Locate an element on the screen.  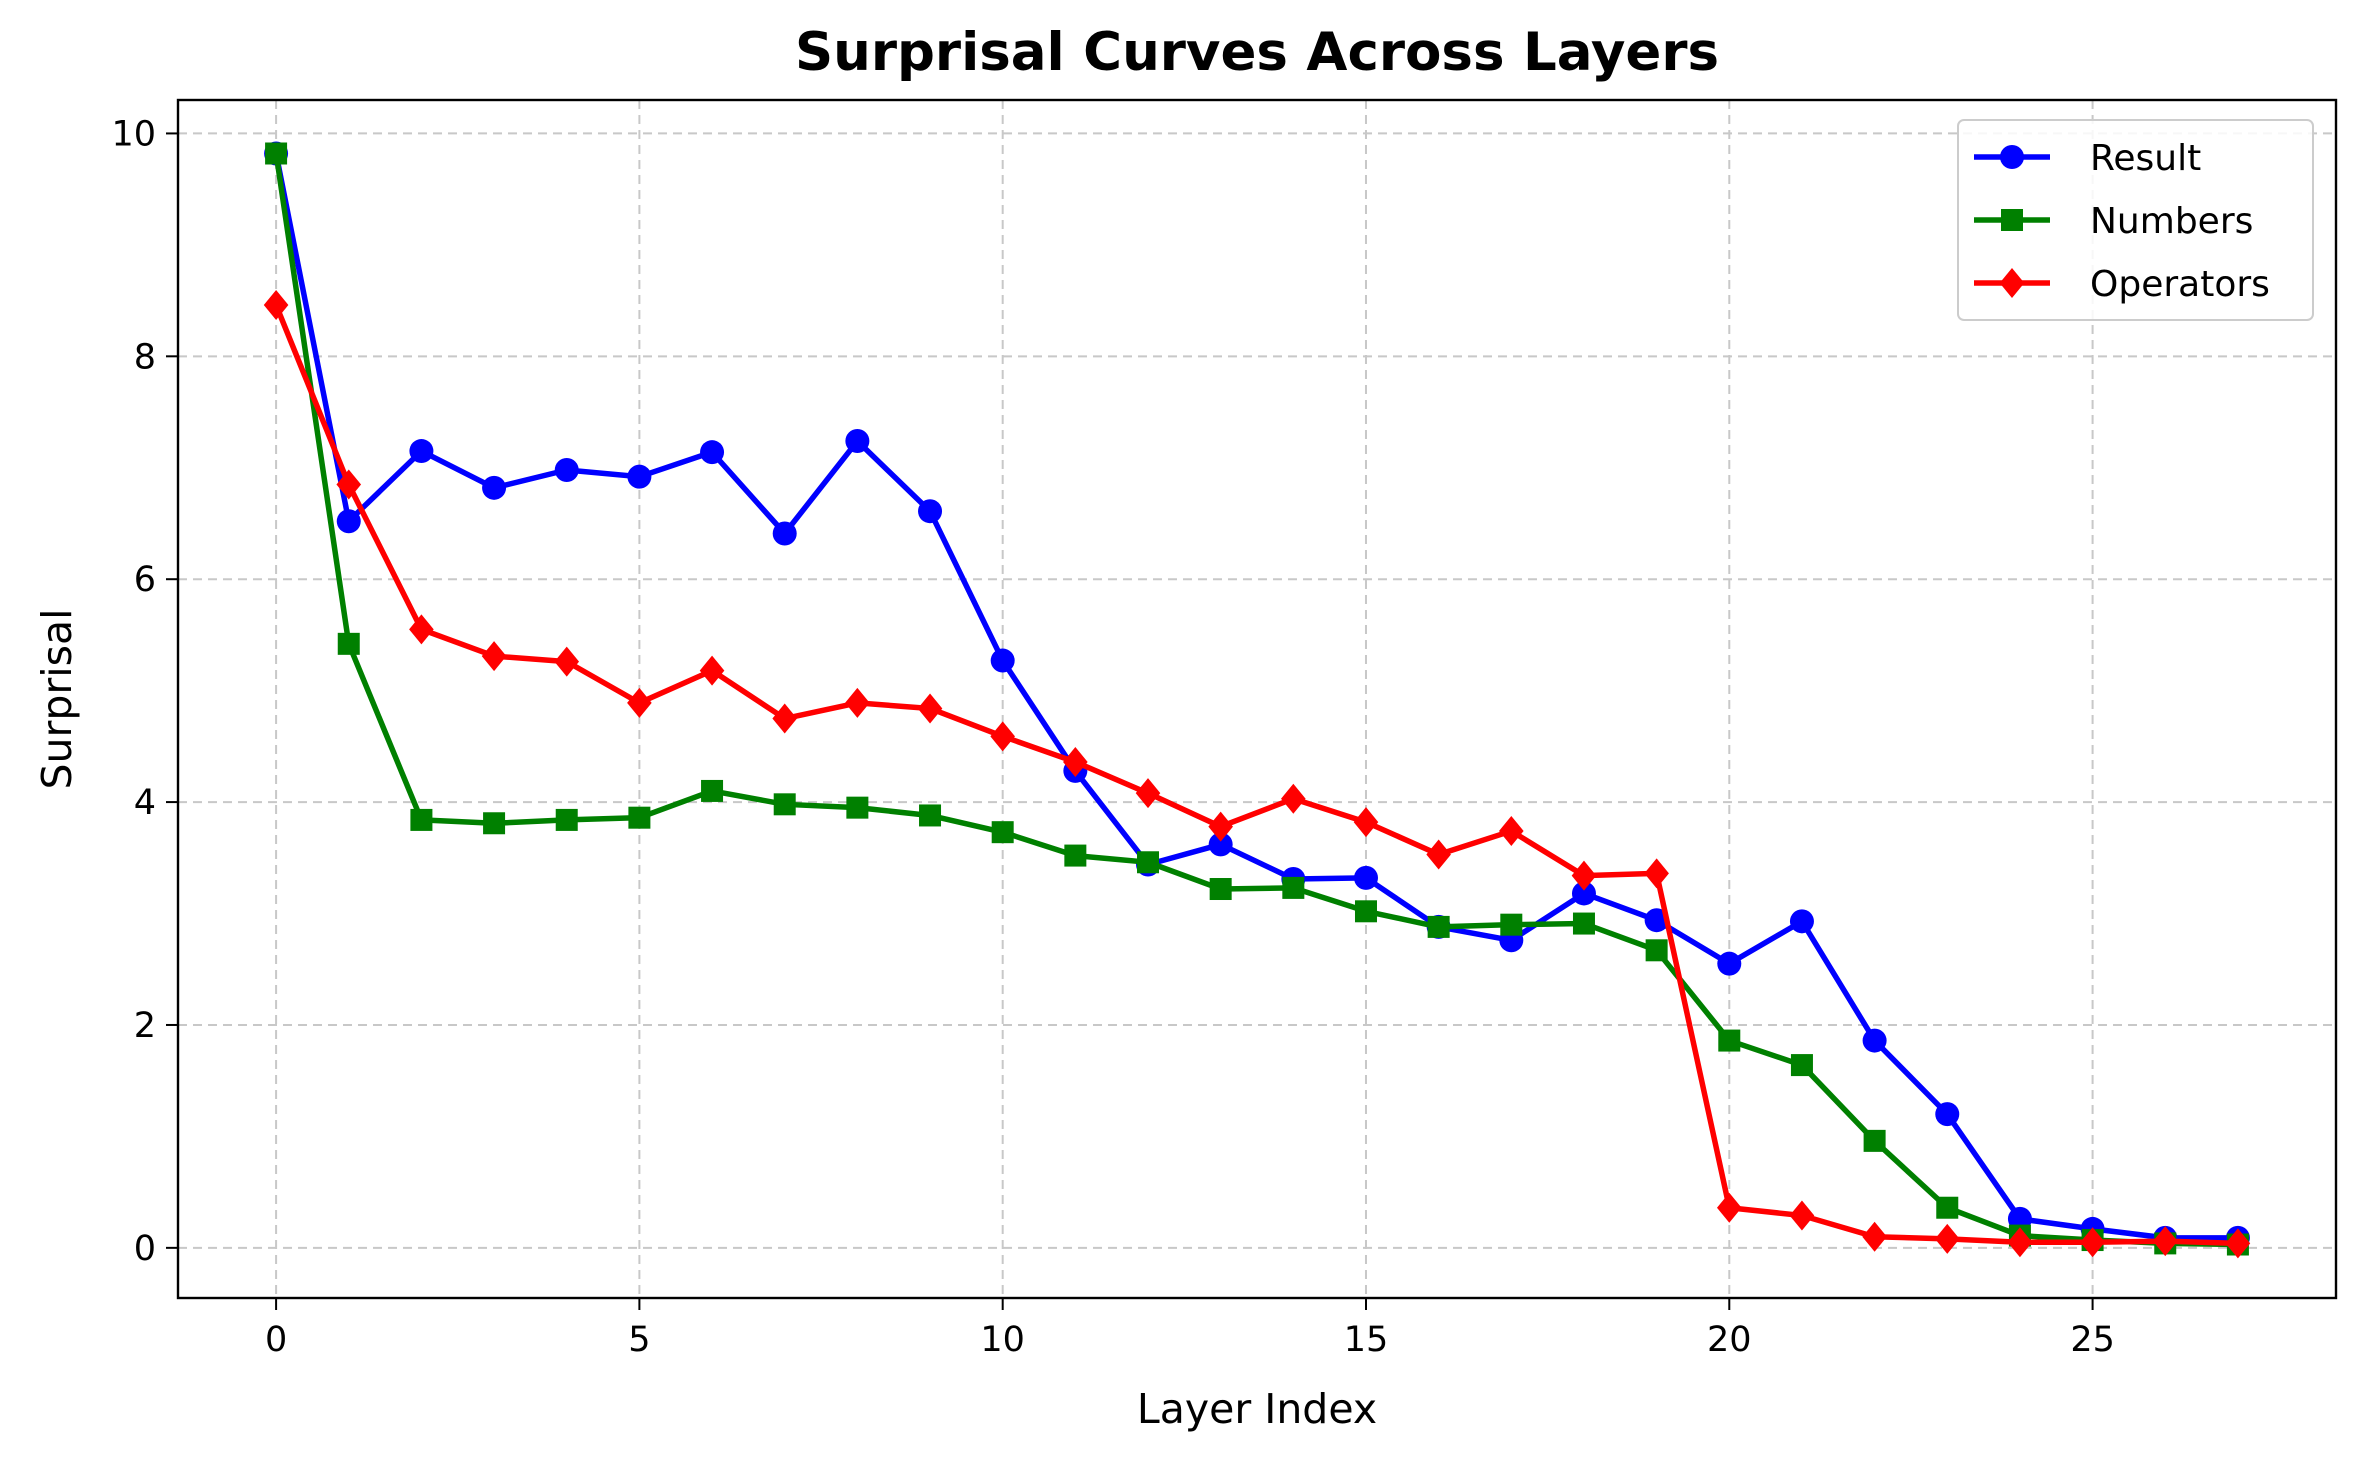
legend-item-result: Result is located at coordinates (2087, 158).